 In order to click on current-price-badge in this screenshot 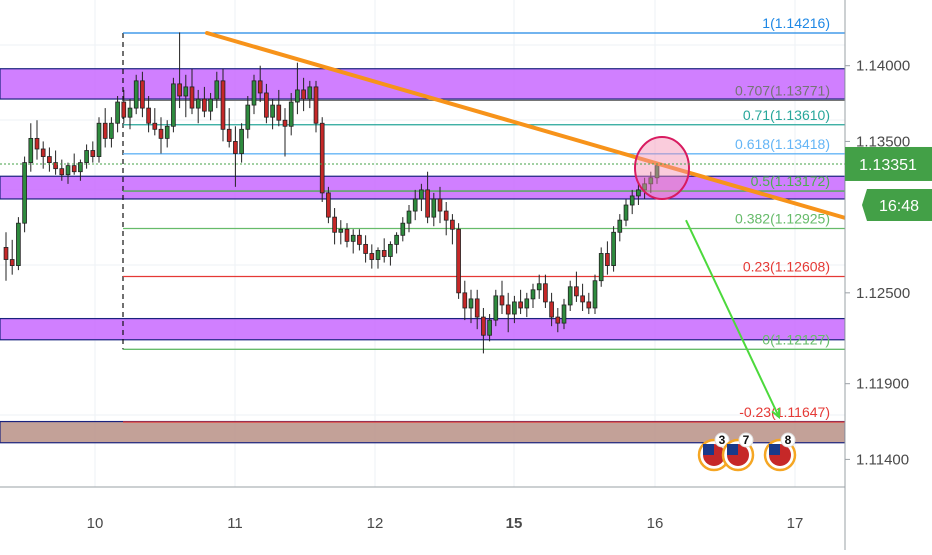, I will do `click(888, 163)`.